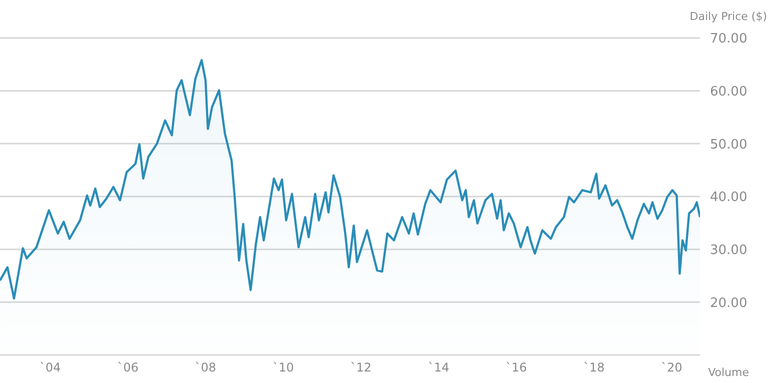 This screenshot has width=773, height=383. Describe the element at coordinates (729, 303) in the screenshot. I see `y-tick-label: 20.00` at that location.